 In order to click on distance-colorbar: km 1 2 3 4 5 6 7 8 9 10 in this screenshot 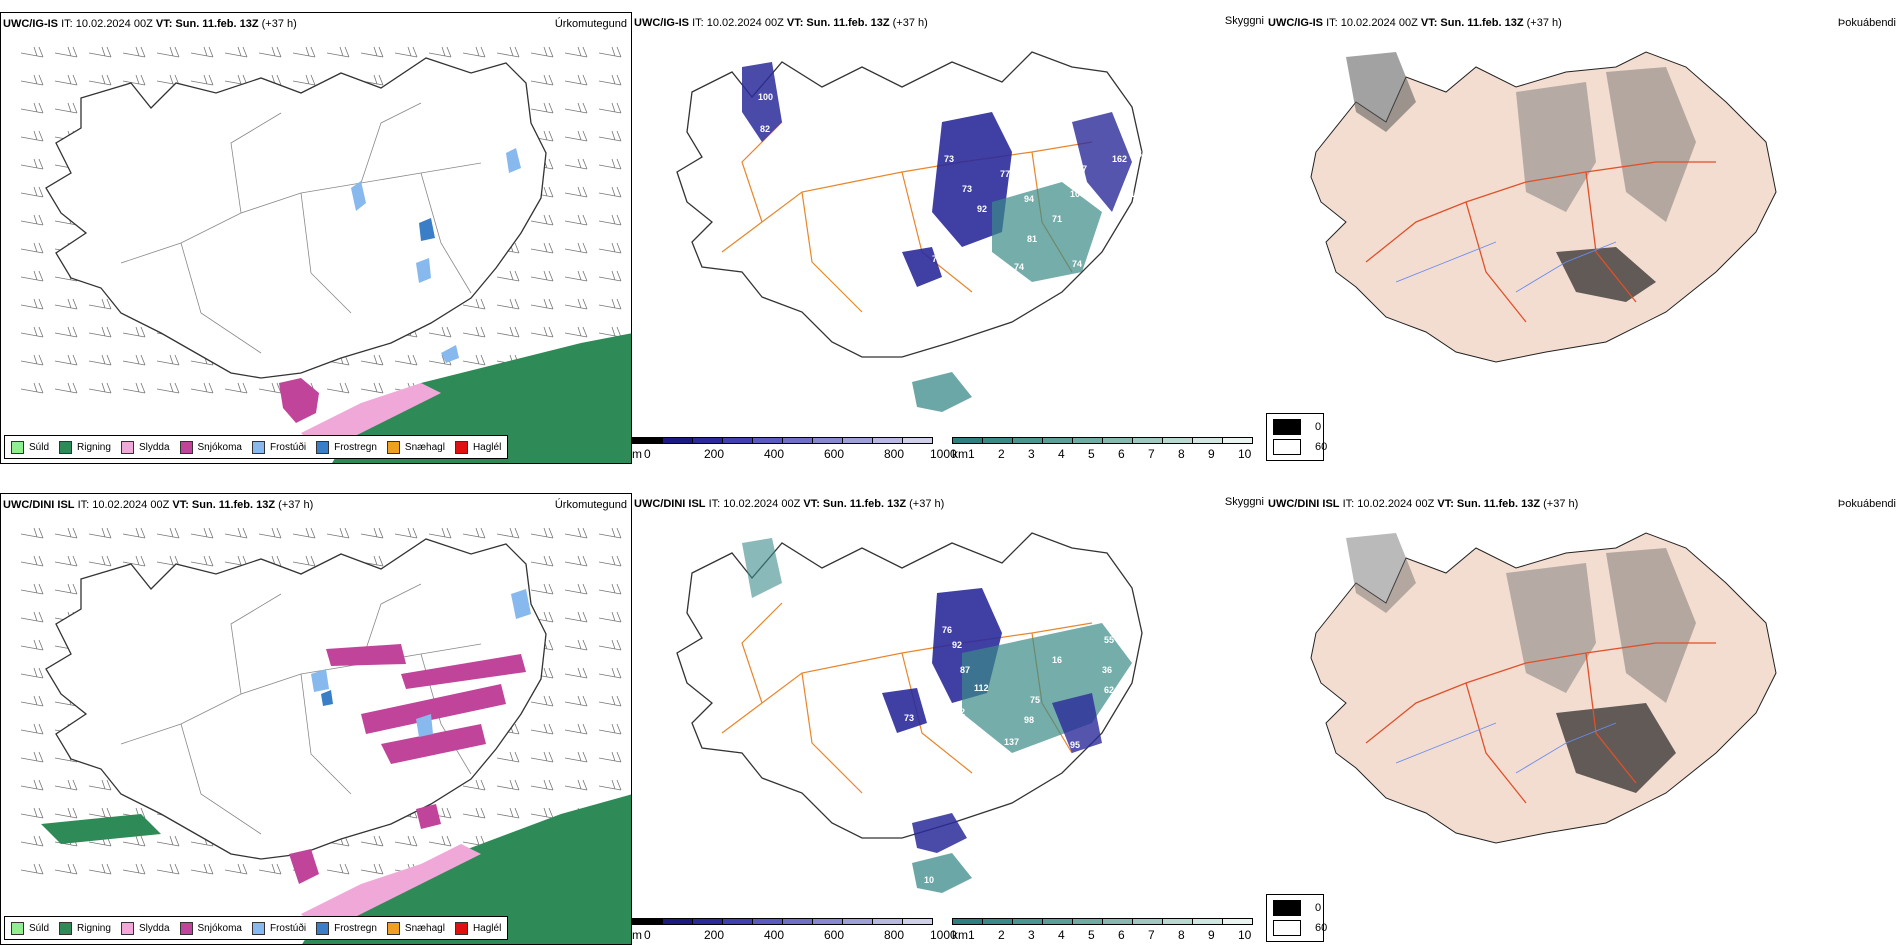, I will do `click(1107, 449)`.